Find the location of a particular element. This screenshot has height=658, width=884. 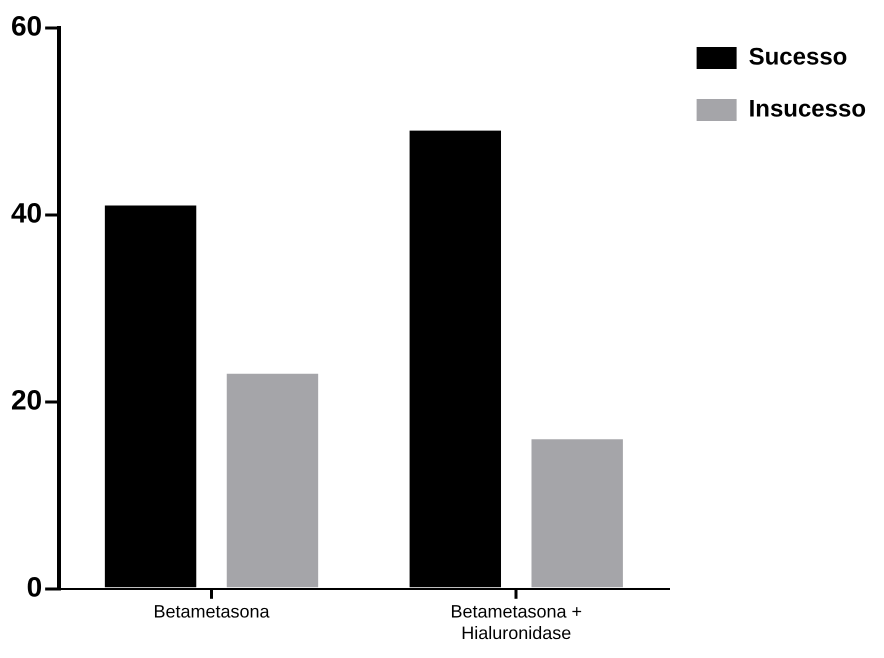

x-tick-label: Betametasona is located at coordinates (212, 612).